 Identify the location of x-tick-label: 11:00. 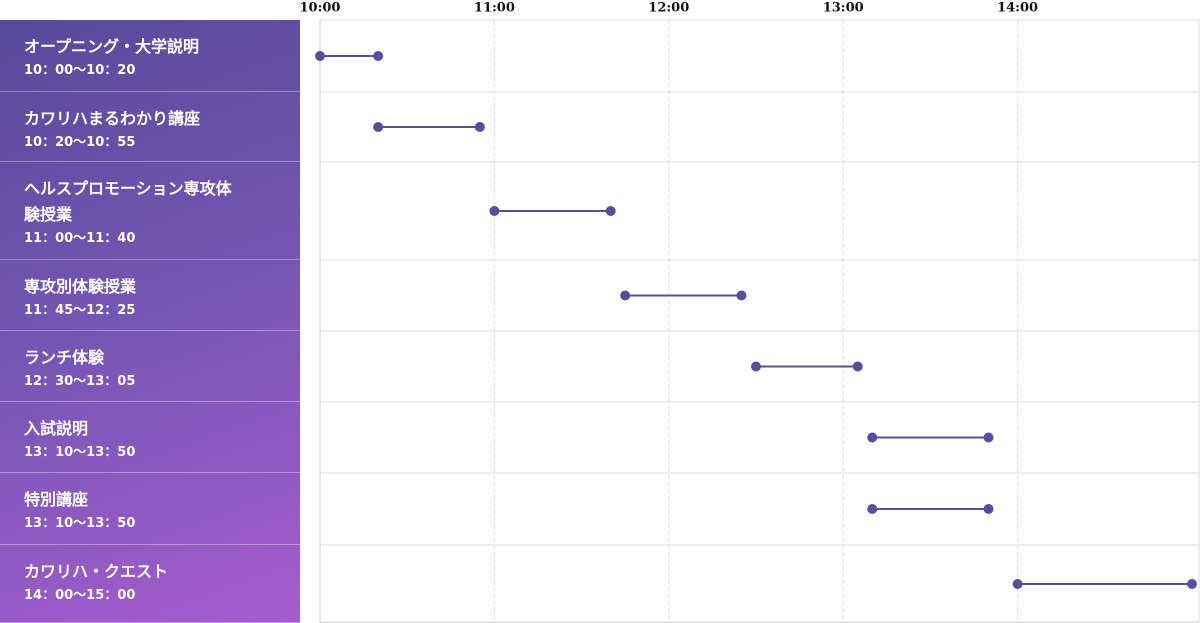
(494, 8).